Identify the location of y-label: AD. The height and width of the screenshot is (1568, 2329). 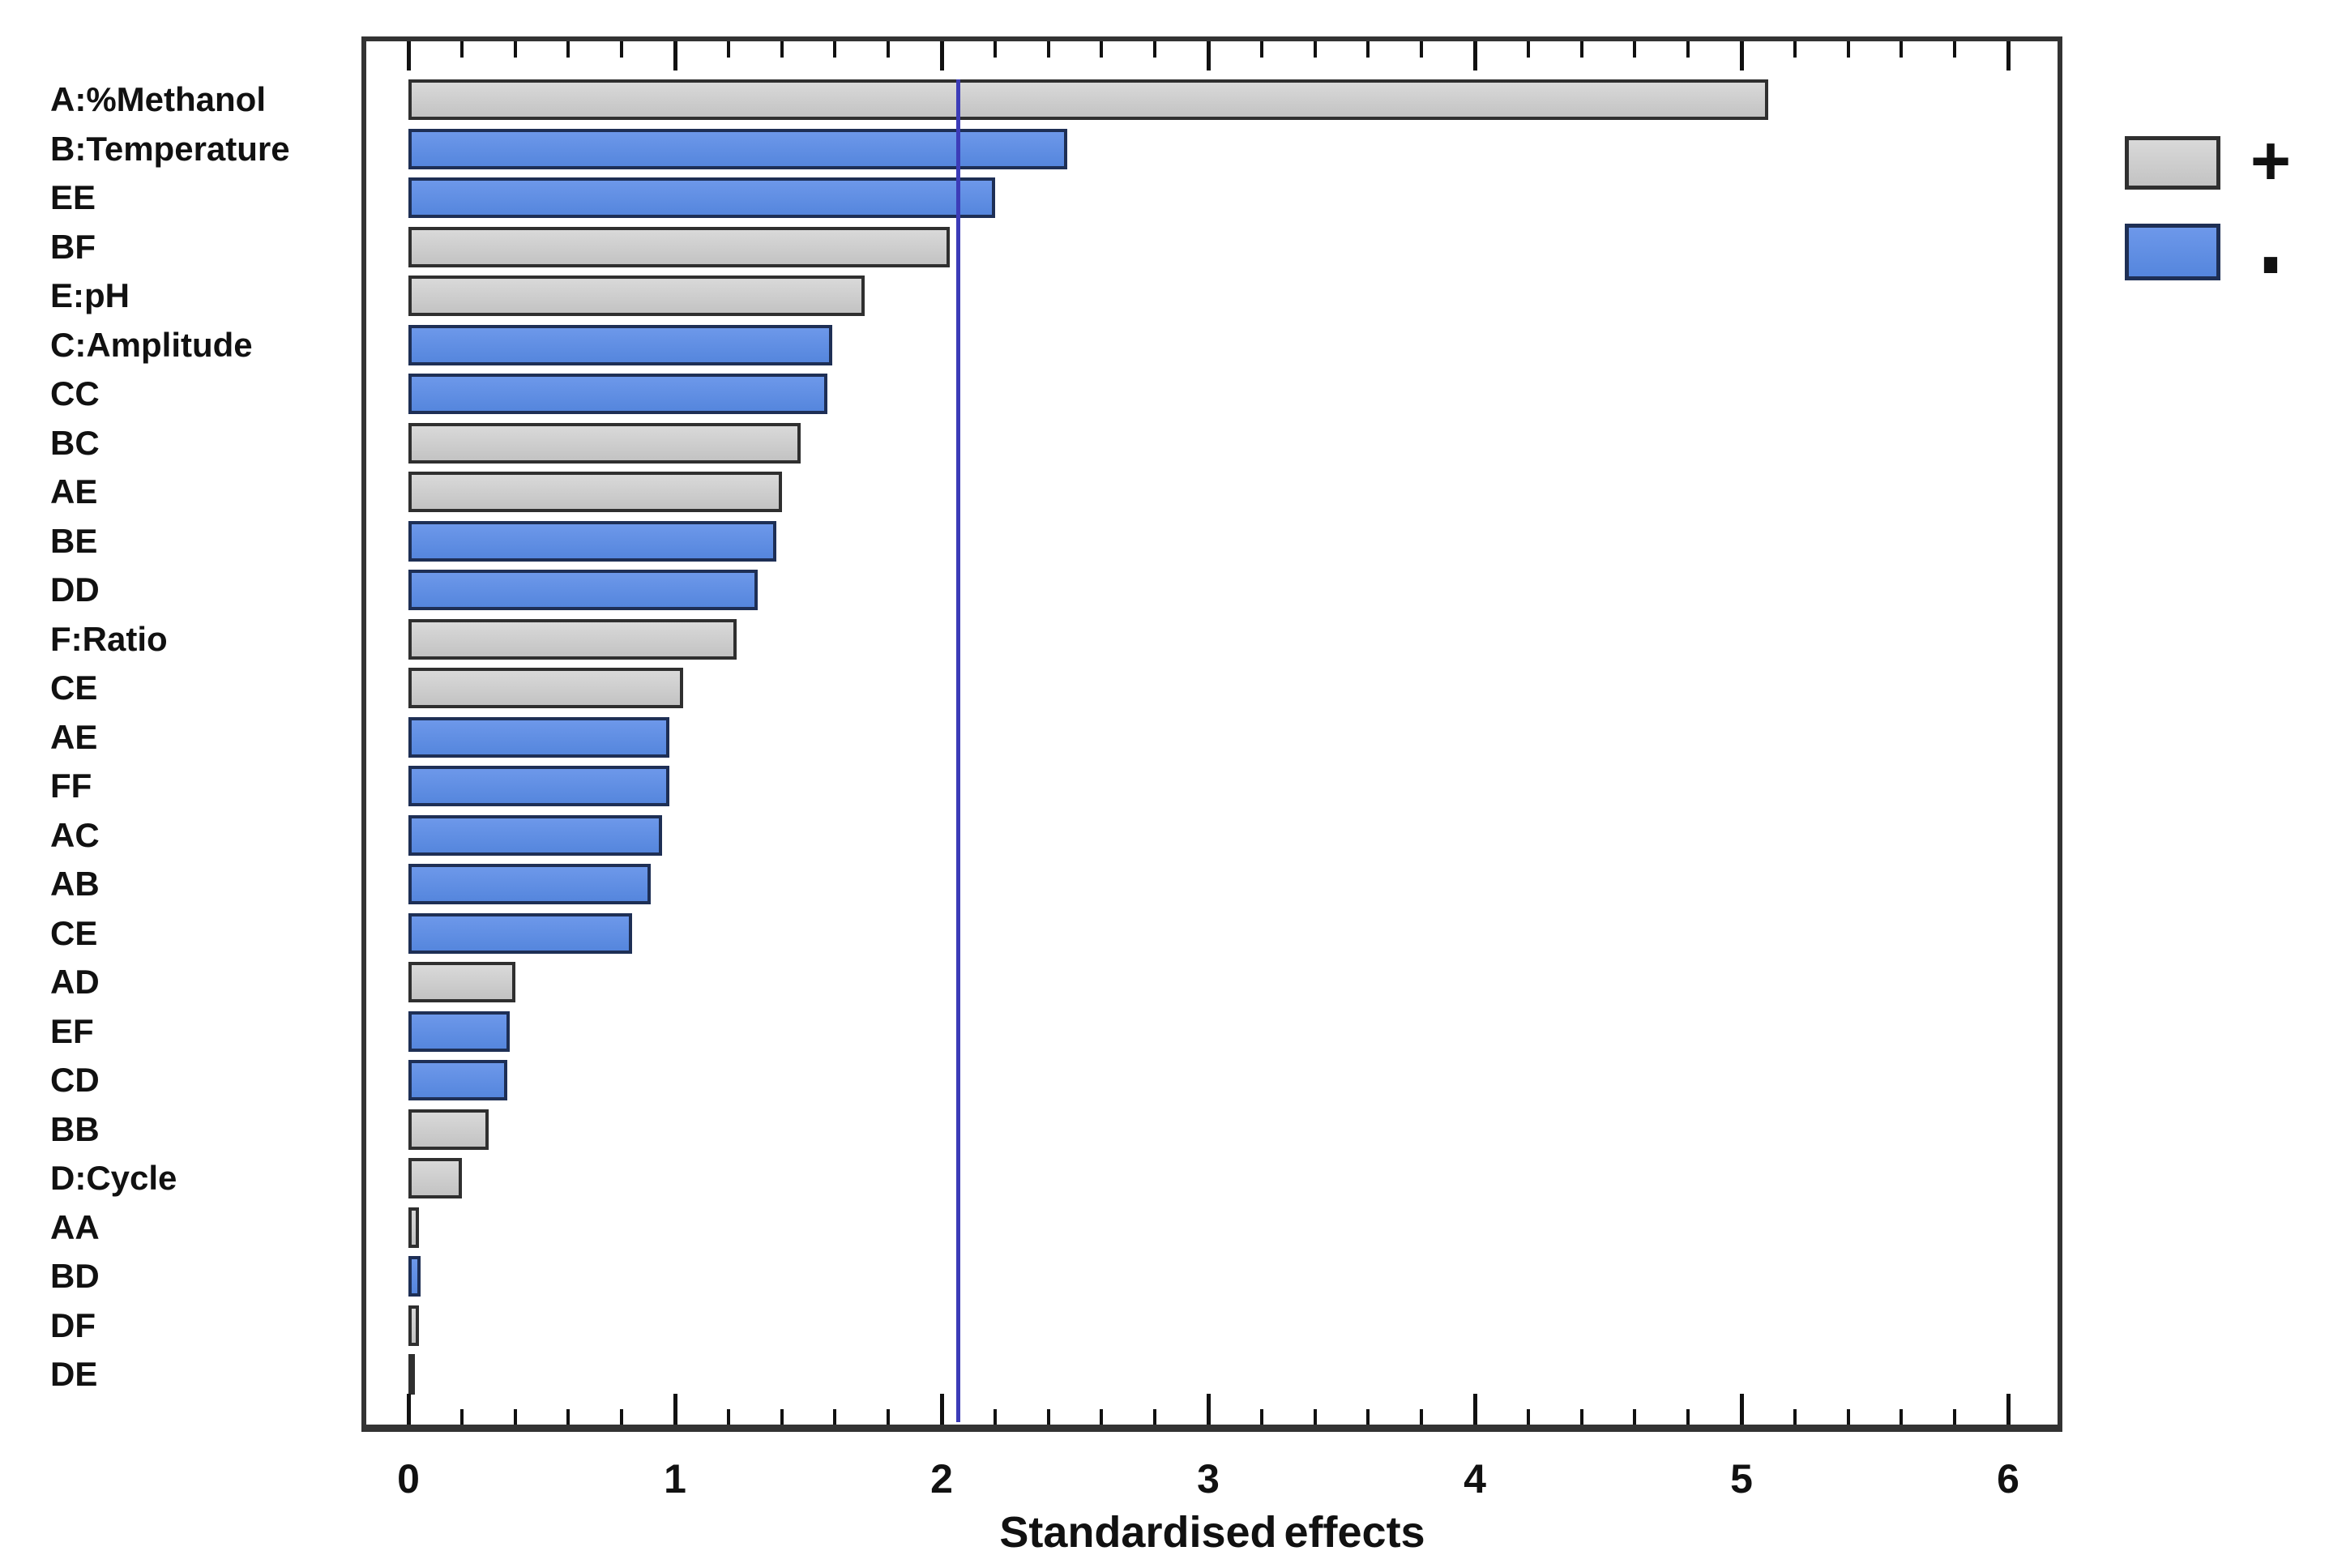
(75, 982).